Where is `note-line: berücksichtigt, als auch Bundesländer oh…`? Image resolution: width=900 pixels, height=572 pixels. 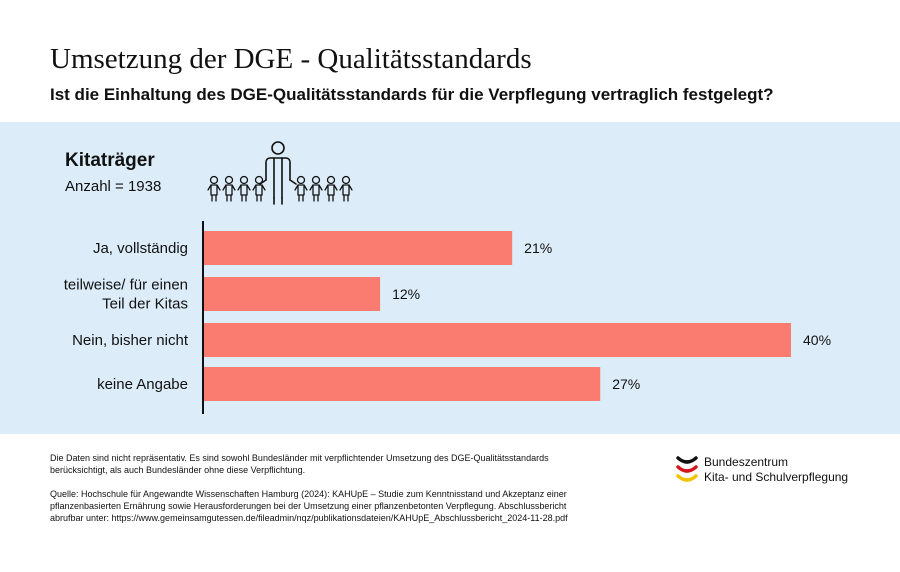
note-line: berücksichtigt, als auch Bundesländer oh… is located at coordinates (178, 470).